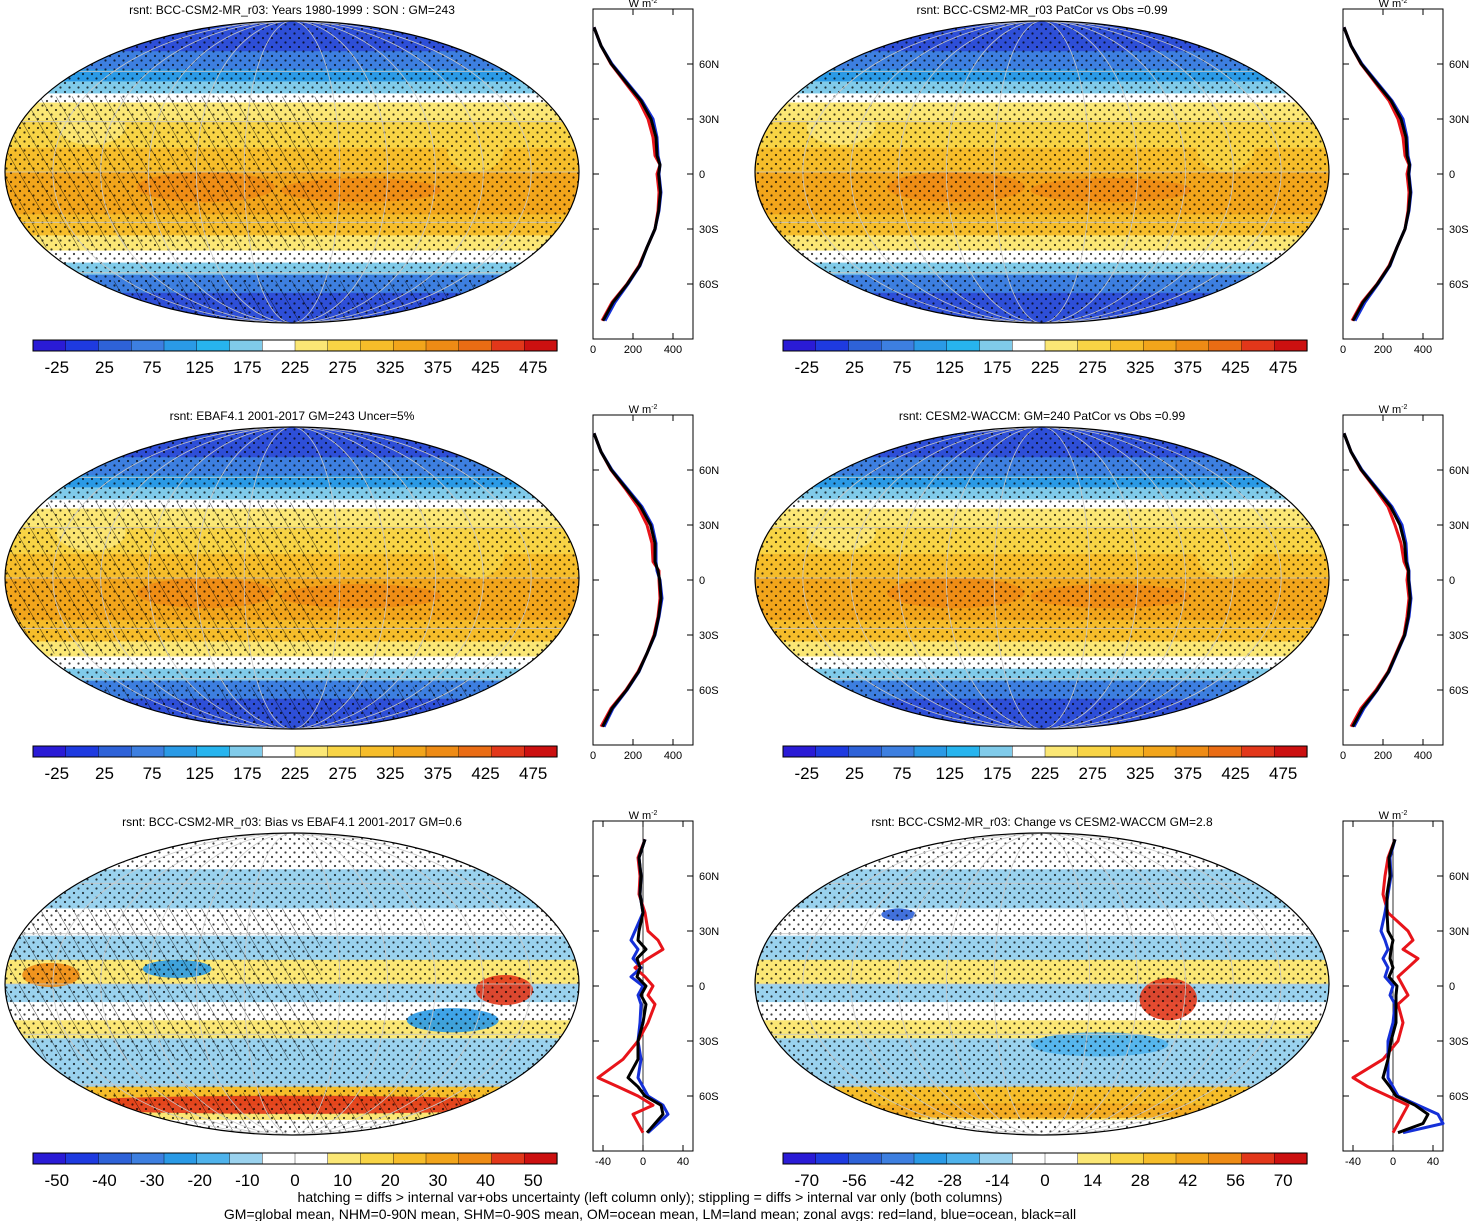  Describe the element at coordinates (292, 416) in the screenshot. I see `map-title: rsnt: EBAF4.1 2001-2017 GM=243 Uncer=5%` at that location.